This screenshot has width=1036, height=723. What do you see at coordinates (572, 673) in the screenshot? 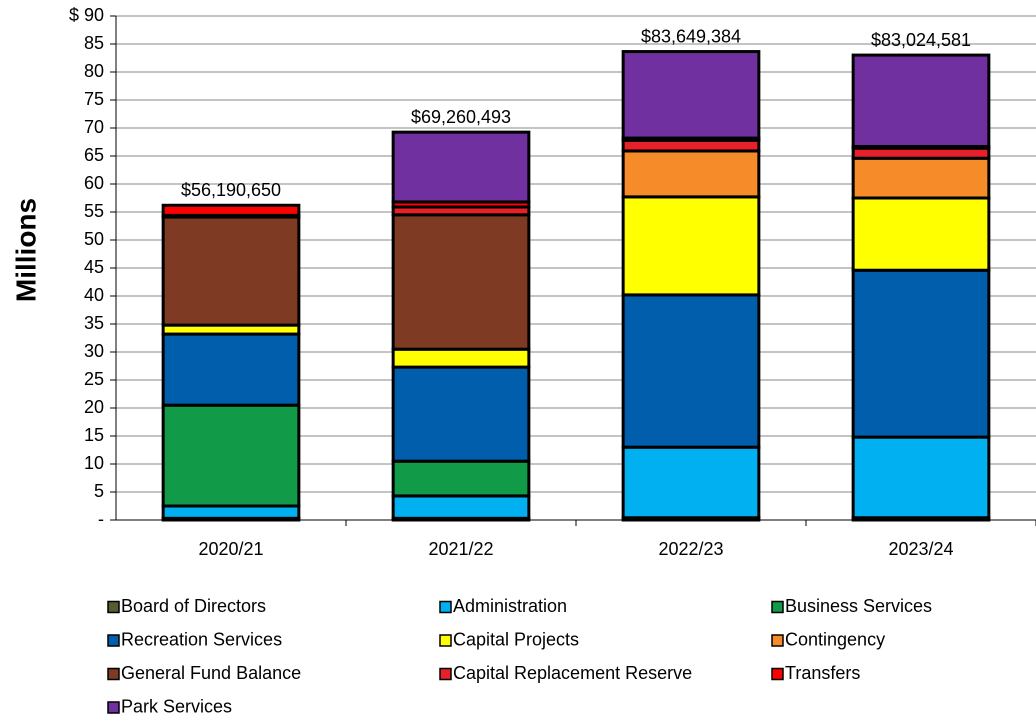
I see `legend-label: Capital Replacement Reserve` at bounding box center [572, 673].